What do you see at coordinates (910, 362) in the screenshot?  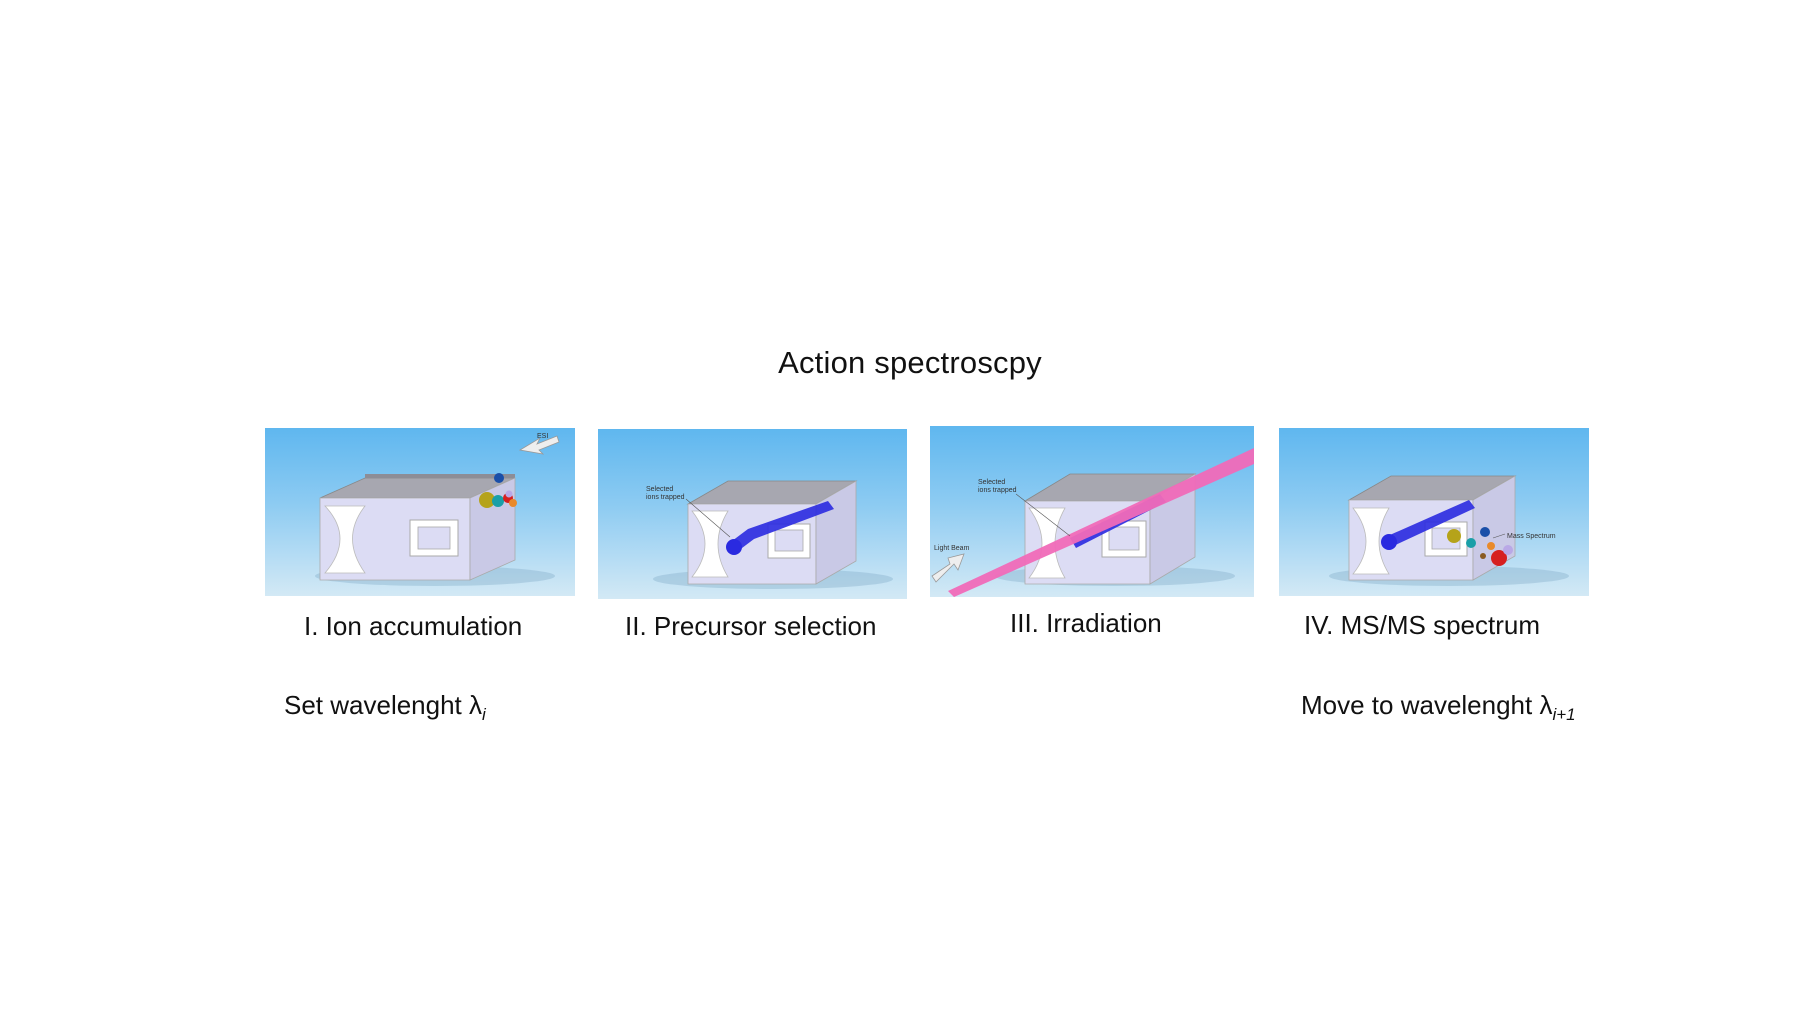 I see `diagram-title: Action spectroscpy` at bounding box center [910, 362].